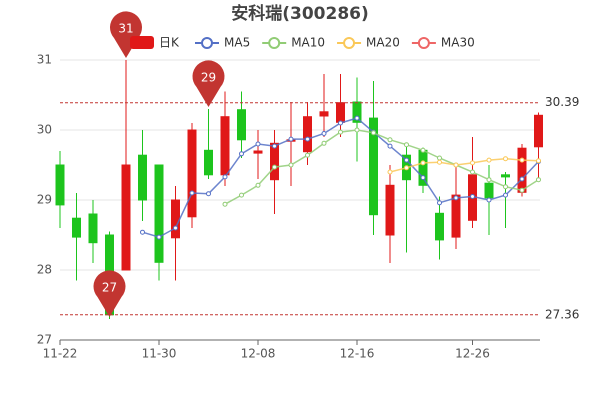 This screenshot has width=600, height=400. Describe the element at coordinates (308, 43) in the screenshot. I see `legend-label: MA10` at that location.